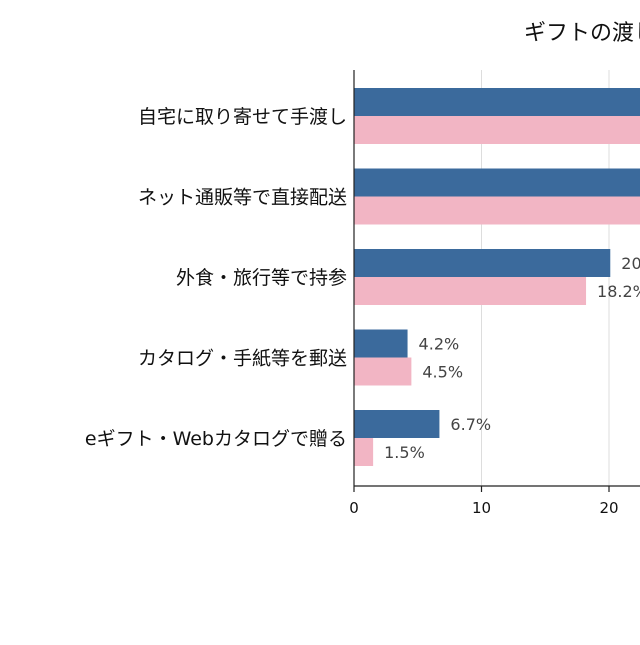 The height and width of the screenshot is (645, 640). Describe the element at coordinates (618, 291) in the screenshot. I see `data-label: 18.2%` at that location.